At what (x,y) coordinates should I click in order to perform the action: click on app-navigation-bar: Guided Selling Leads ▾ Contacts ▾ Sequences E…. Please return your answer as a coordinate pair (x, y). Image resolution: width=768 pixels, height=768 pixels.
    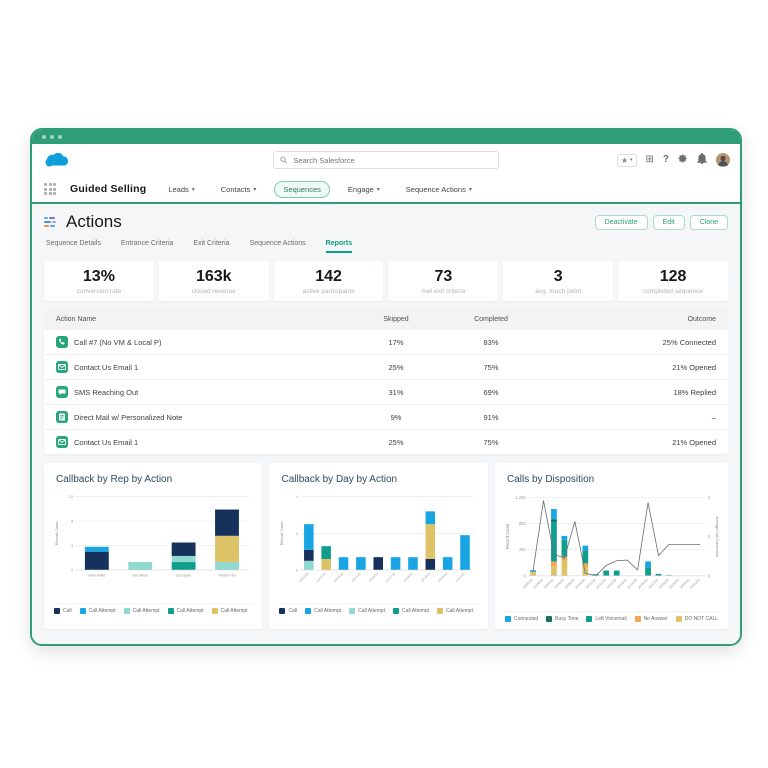
    Looking at the image, I should click on (386, 190).